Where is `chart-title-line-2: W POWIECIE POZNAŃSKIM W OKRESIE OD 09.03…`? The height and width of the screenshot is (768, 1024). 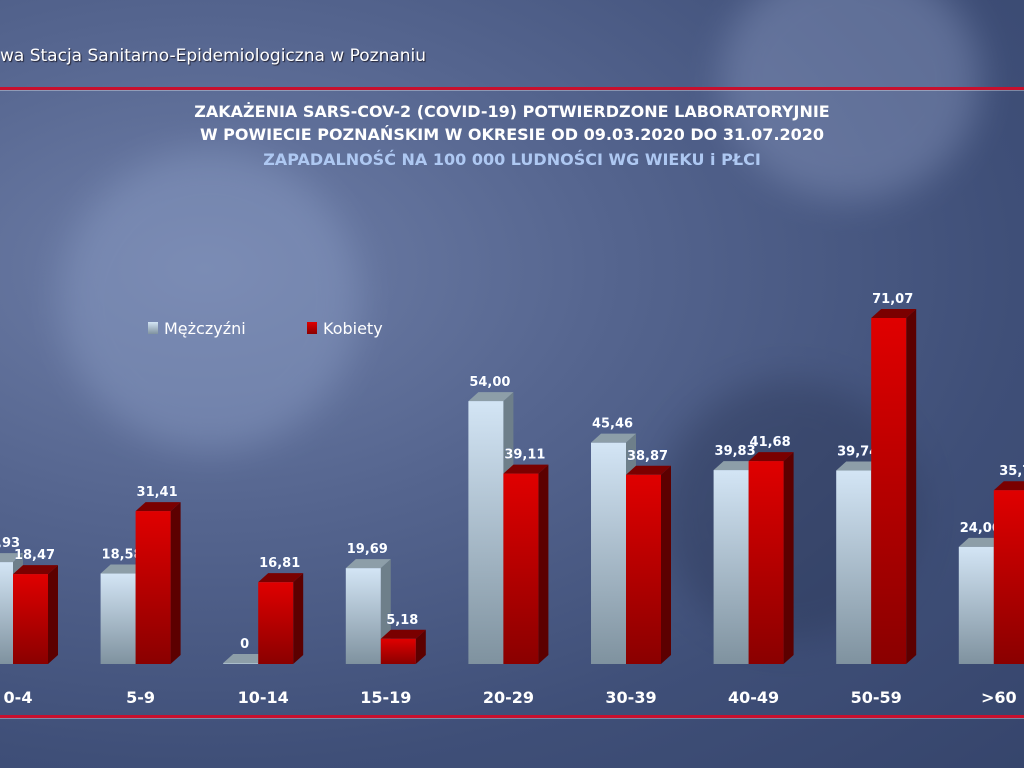 chart-title-line-2: W POWIECIE POZNAŃSKIM W OKRESIE OD 09.03… is located at coordinates (512, 134).